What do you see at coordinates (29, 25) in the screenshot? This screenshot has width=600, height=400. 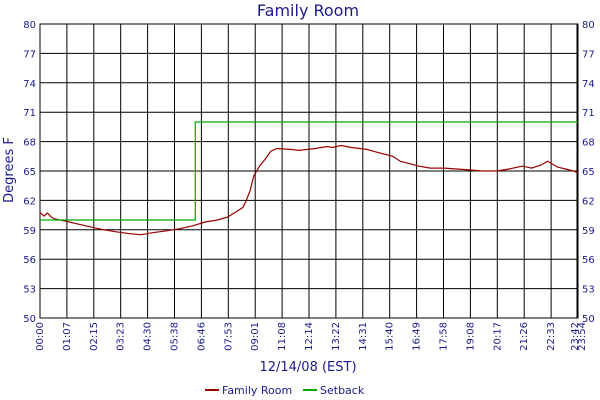 I see `y-tick-label: 80` at bounding box center [29, 25].